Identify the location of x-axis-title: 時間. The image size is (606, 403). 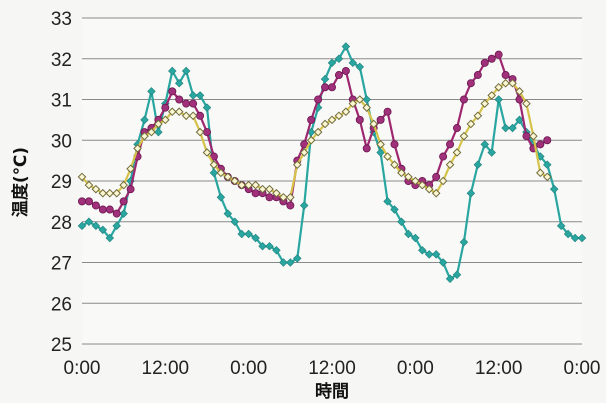
(332, 391).